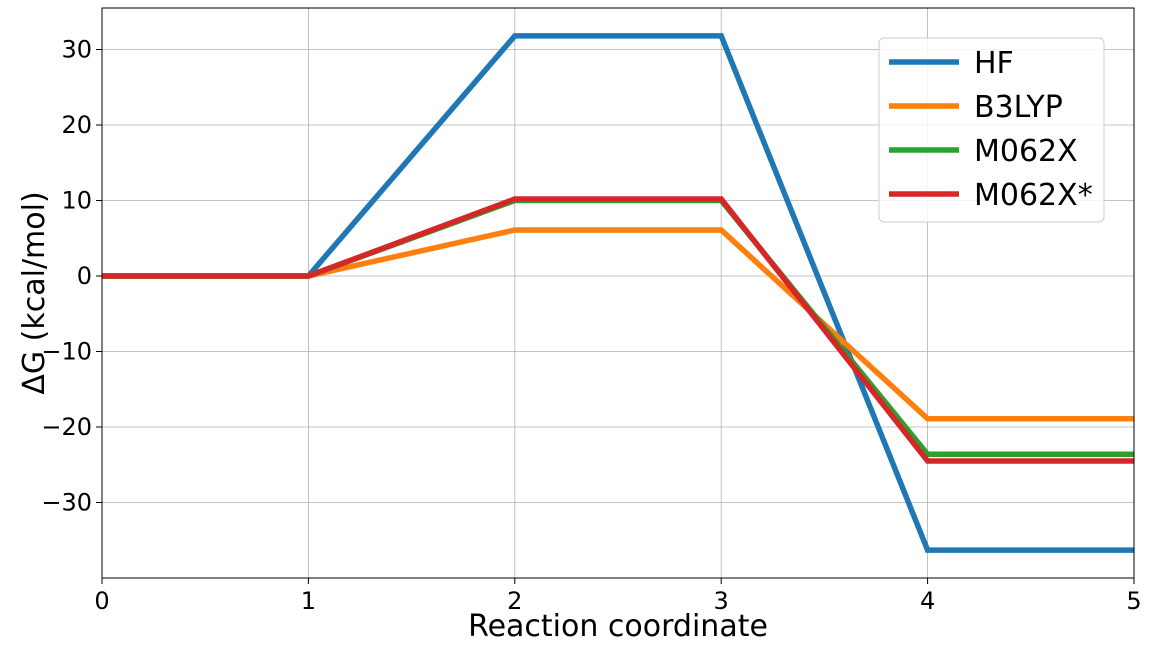 The width and height of the screenshot is (1149, 649). Describe the element at coordinates (34, 292) in the screenshot. I see `y-axis-label: ΔG (kcal/mol)` at that location.